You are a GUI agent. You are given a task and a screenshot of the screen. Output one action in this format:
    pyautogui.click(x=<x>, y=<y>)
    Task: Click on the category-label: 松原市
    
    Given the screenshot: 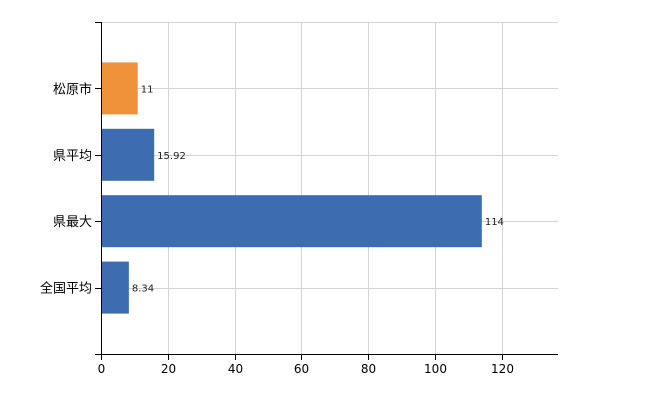 What is the action you would take?
    pyautogui.click(x=72, y=89)
    